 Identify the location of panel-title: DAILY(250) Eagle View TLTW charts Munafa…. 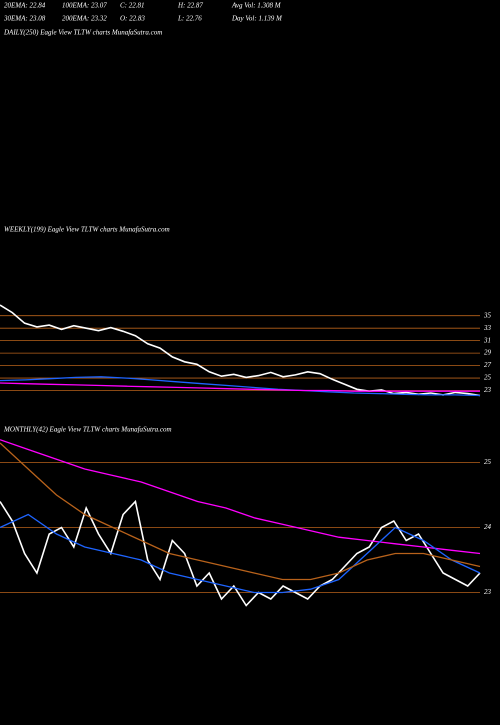
(82, 33).